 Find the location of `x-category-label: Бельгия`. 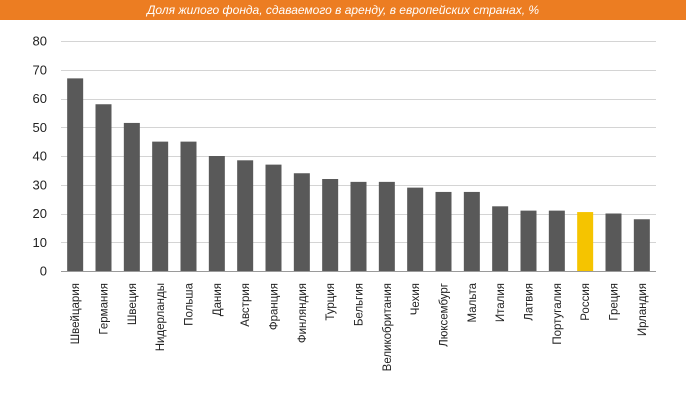

x-category-label: Бельгия is located at coordinates (360, 304).